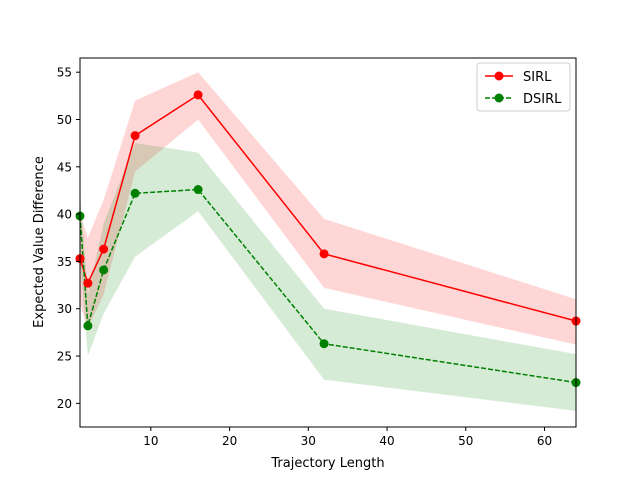 This screenshot has height=485, width=640. I want to click on x-axis-label: Trajectory Length, so click(327, 463).